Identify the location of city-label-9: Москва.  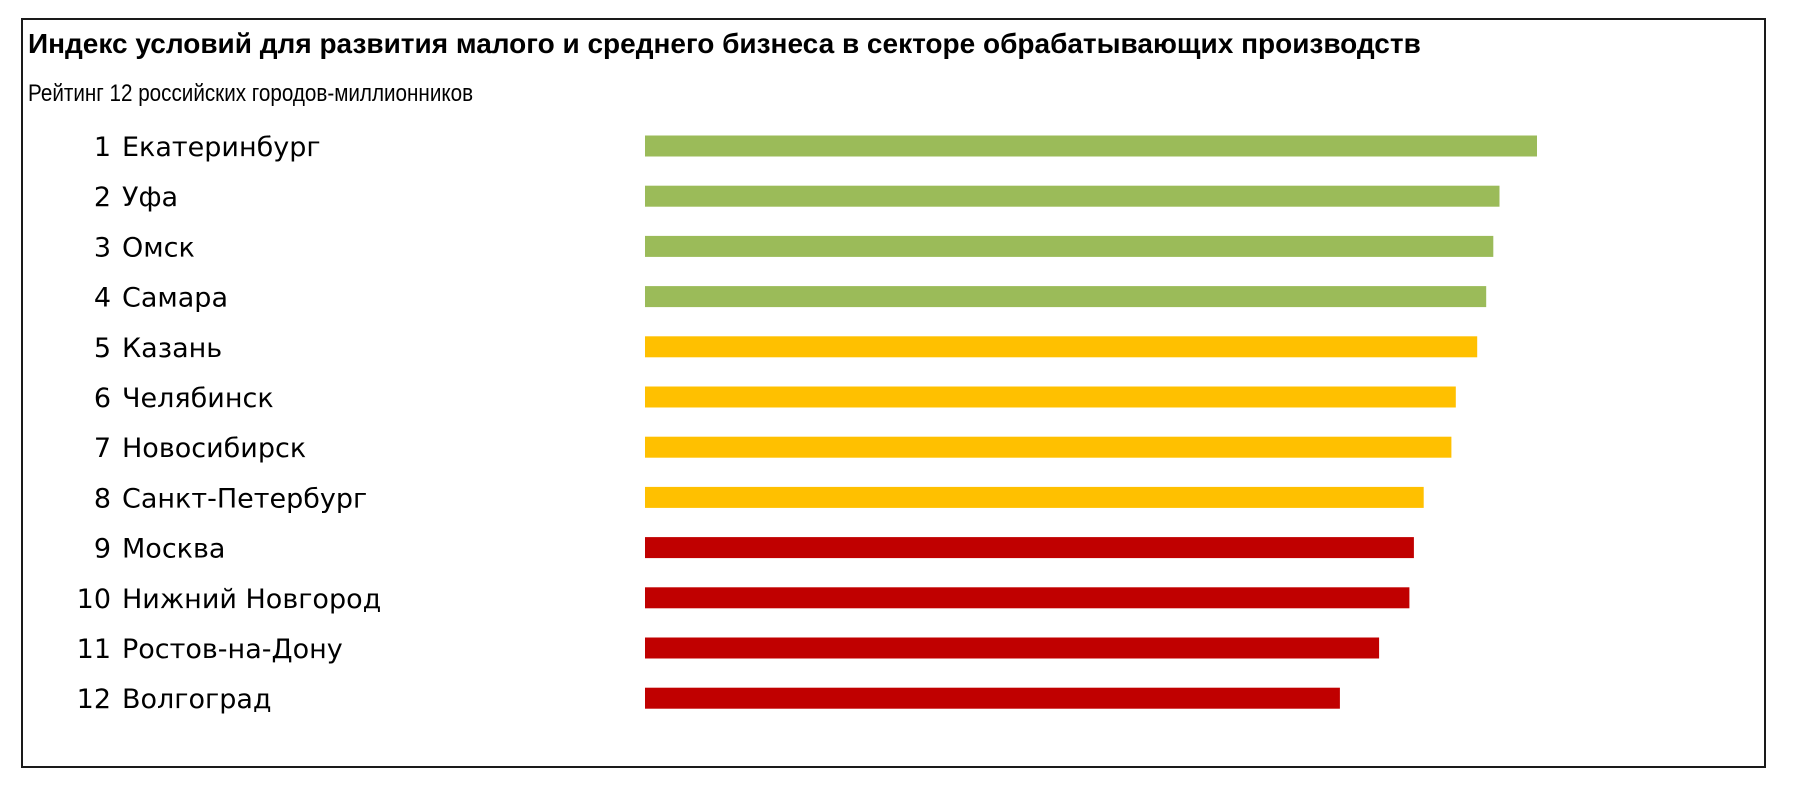
(173, 549).